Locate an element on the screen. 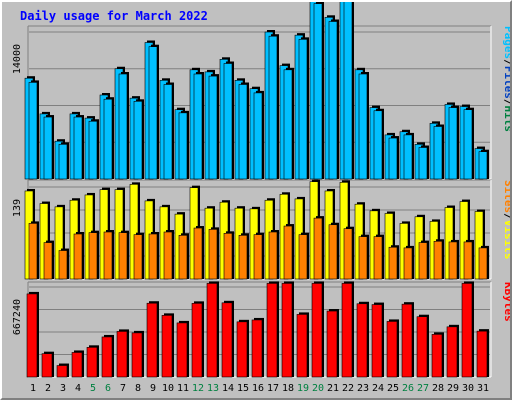  hits-files-legend-part: Hits is located at coordinates (506, 119).